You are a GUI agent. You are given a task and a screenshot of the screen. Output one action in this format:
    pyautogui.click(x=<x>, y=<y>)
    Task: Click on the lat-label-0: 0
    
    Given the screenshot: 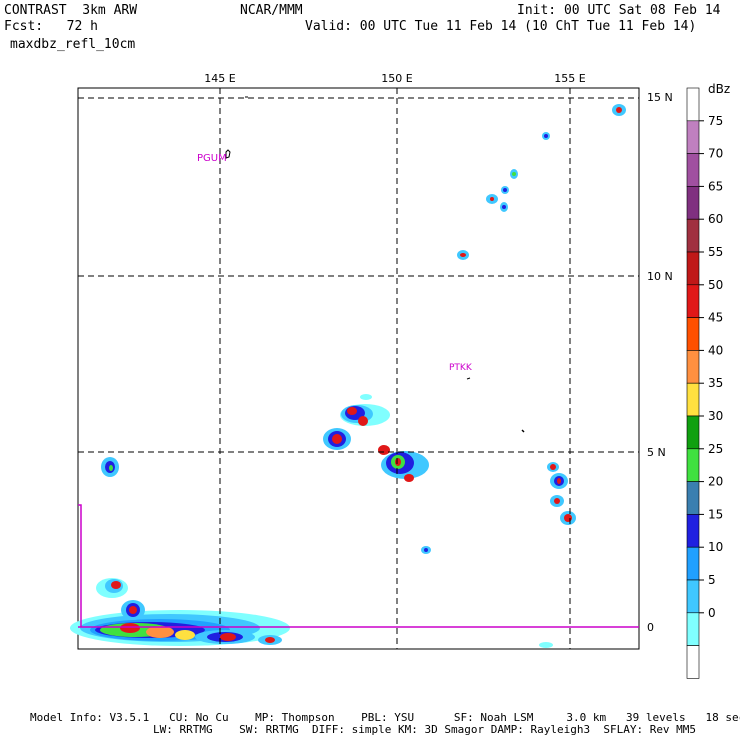 What is the action you would take?
    pyautogui.click(x=650, y=627)
    